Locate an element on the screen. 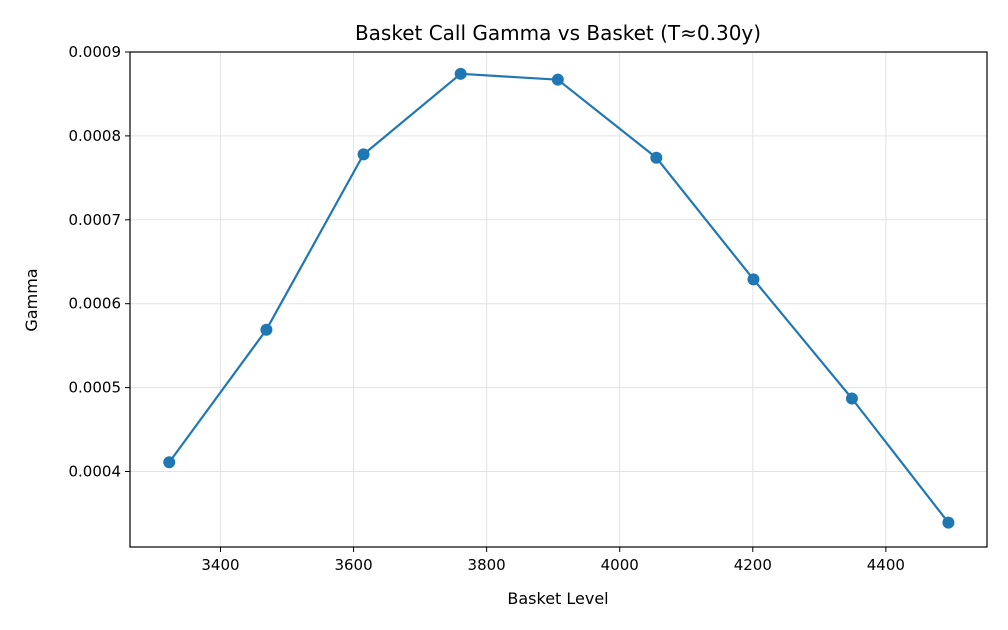 The width and height of the screenshot is (1008, 630). y-axis-label: Gamma is located at coordinates (31, 299).